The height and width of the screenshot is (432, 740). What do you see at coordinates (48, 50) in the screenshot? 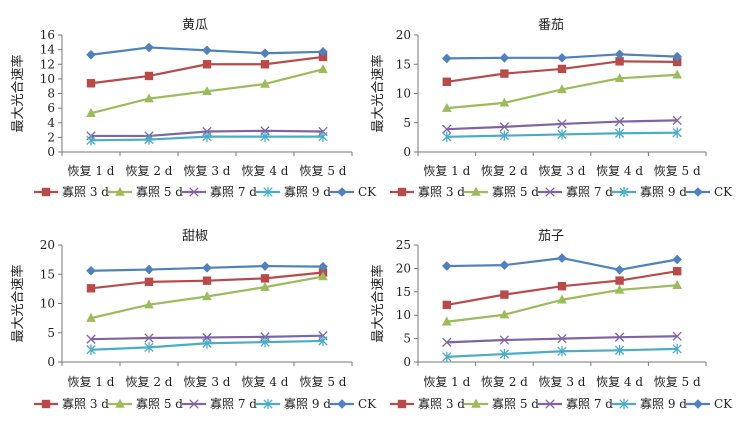
I see `y-tick-label: 14` at bounding box center [48, 50].